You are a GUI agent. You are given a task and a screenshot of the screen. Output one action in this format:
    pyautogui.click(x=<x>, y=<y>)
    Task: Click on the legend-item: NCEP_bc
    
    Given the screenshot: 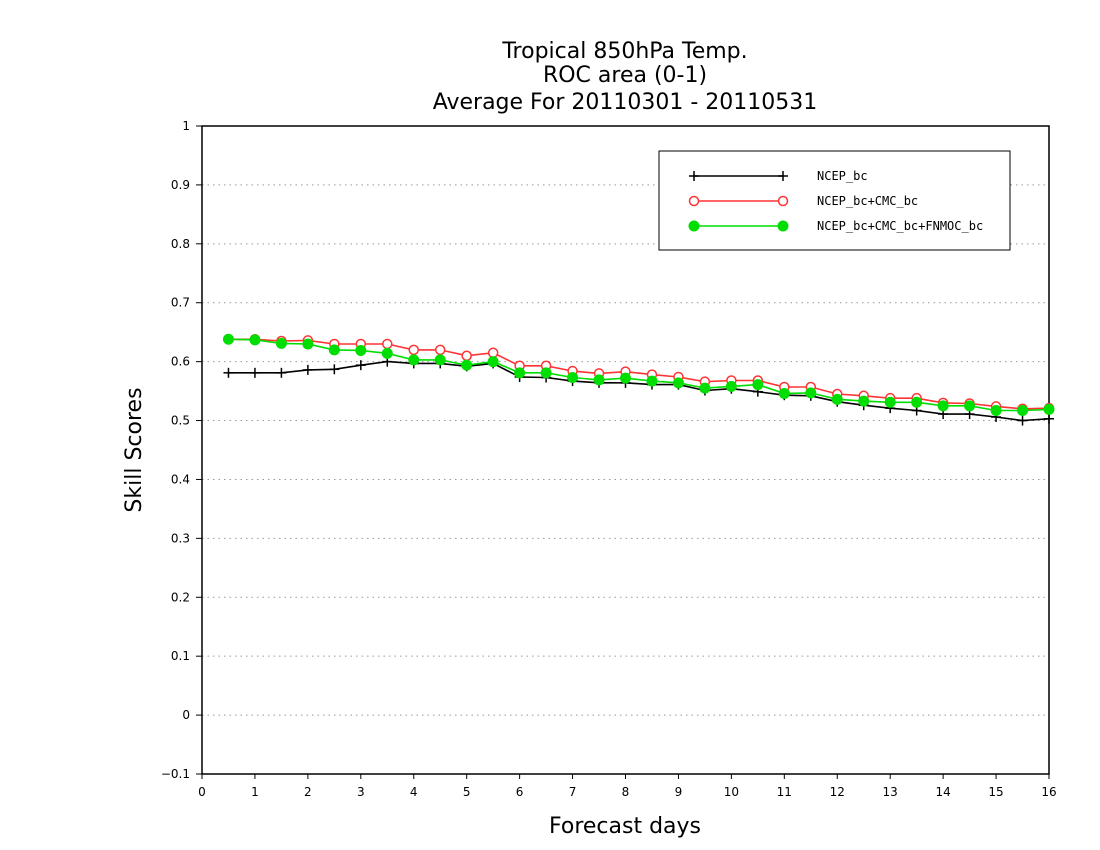 What is the action you would take?
    pyautogui.click(x=778, y=176)
    